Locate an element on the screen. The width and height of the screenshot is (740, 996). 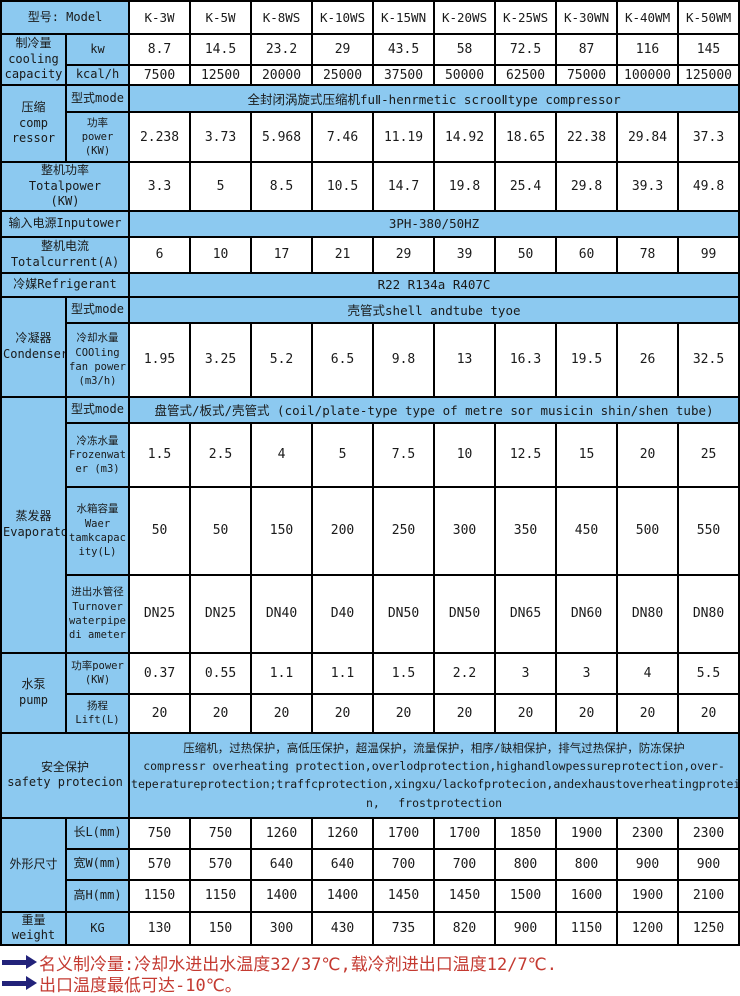
dimension-height-value: 2100 is located at coordinates (708, 895).